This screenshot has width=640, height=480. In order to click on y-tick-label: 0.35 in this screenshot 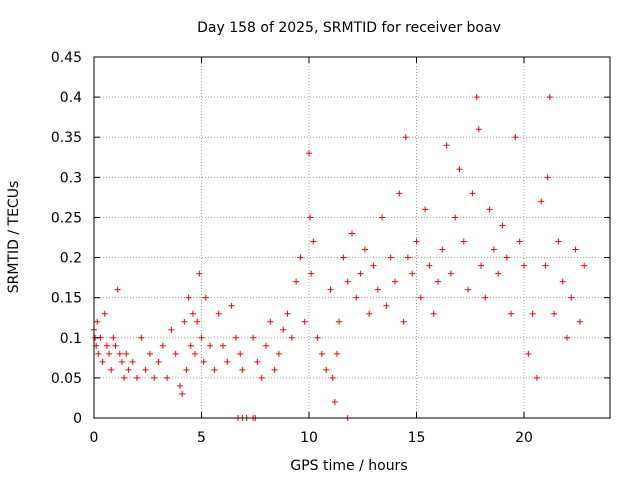, I will do `click(66, 138)`.